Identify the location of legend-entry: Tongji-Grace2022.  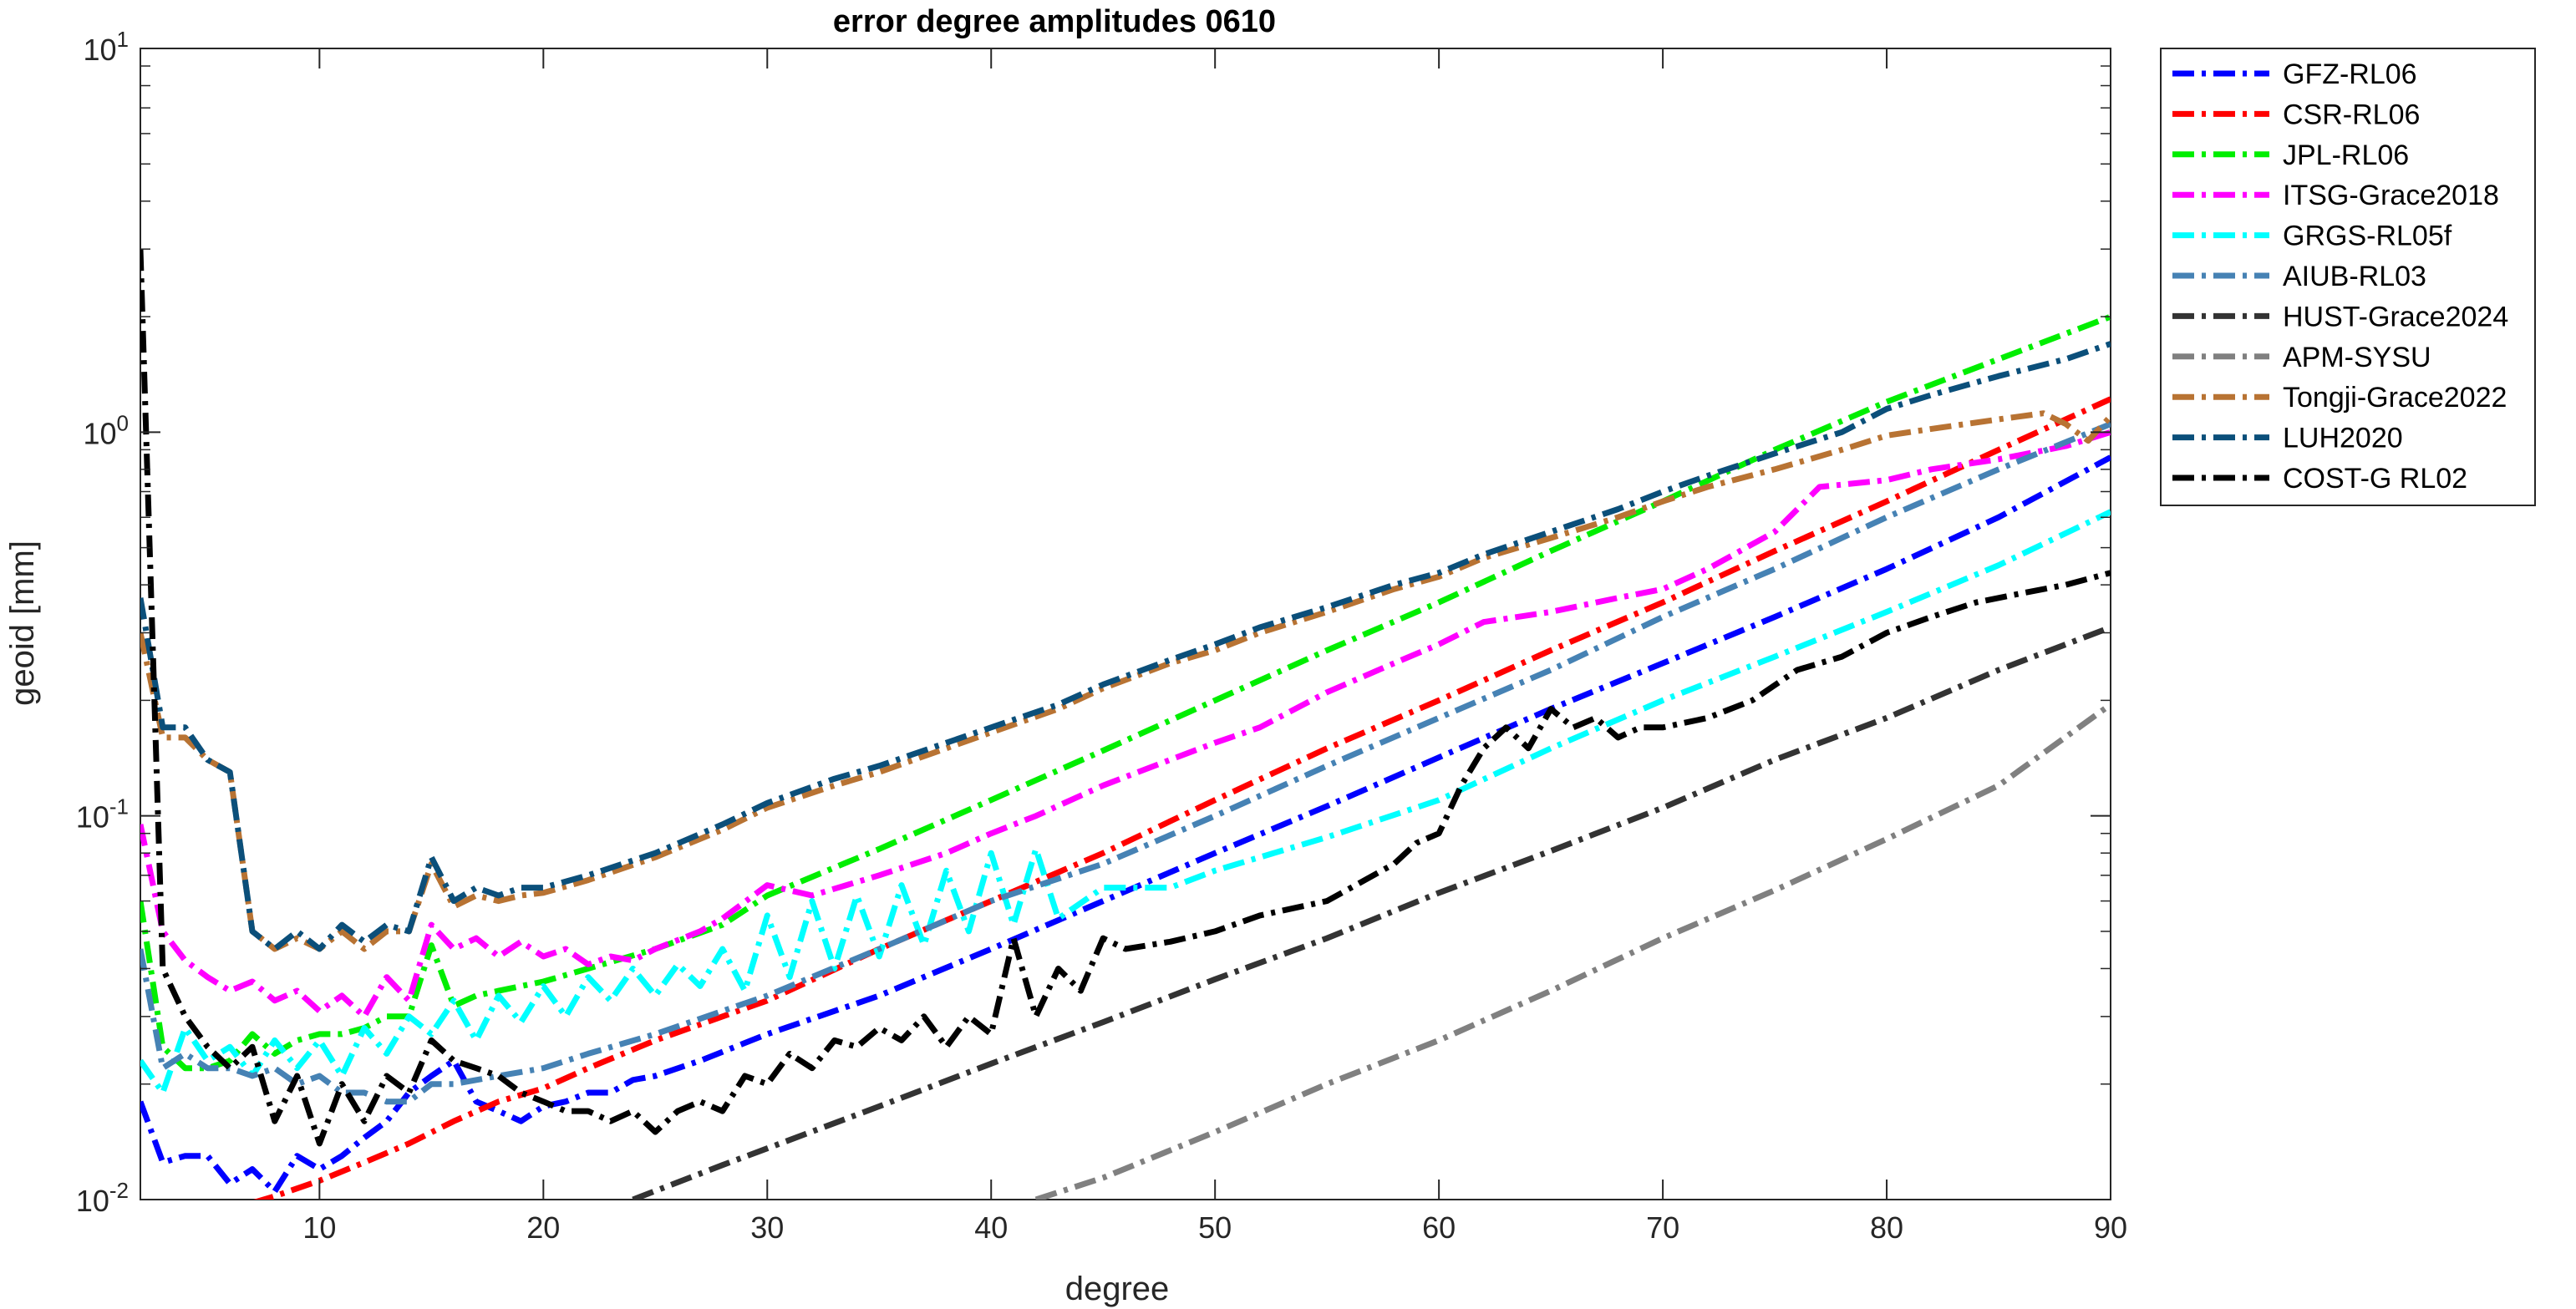
(2395, 398).